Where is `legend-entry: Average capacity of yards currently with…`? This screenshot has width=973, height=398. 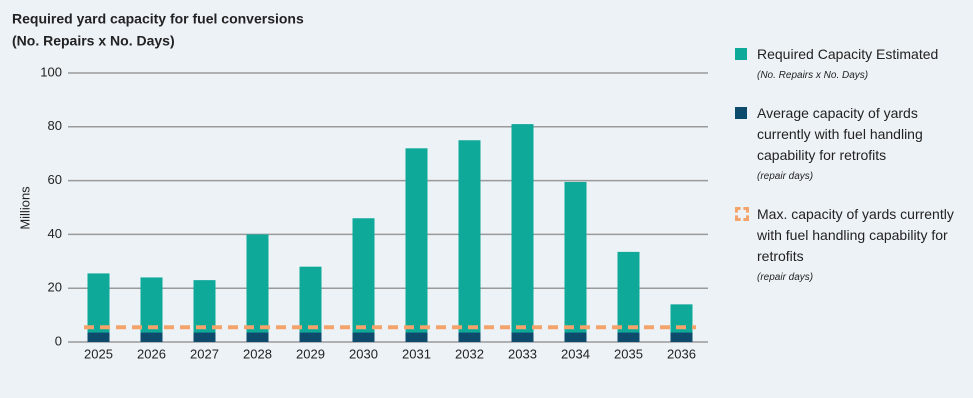
legend-entry: Average capacity of yards currently with… is located at coordinates (850, 144).